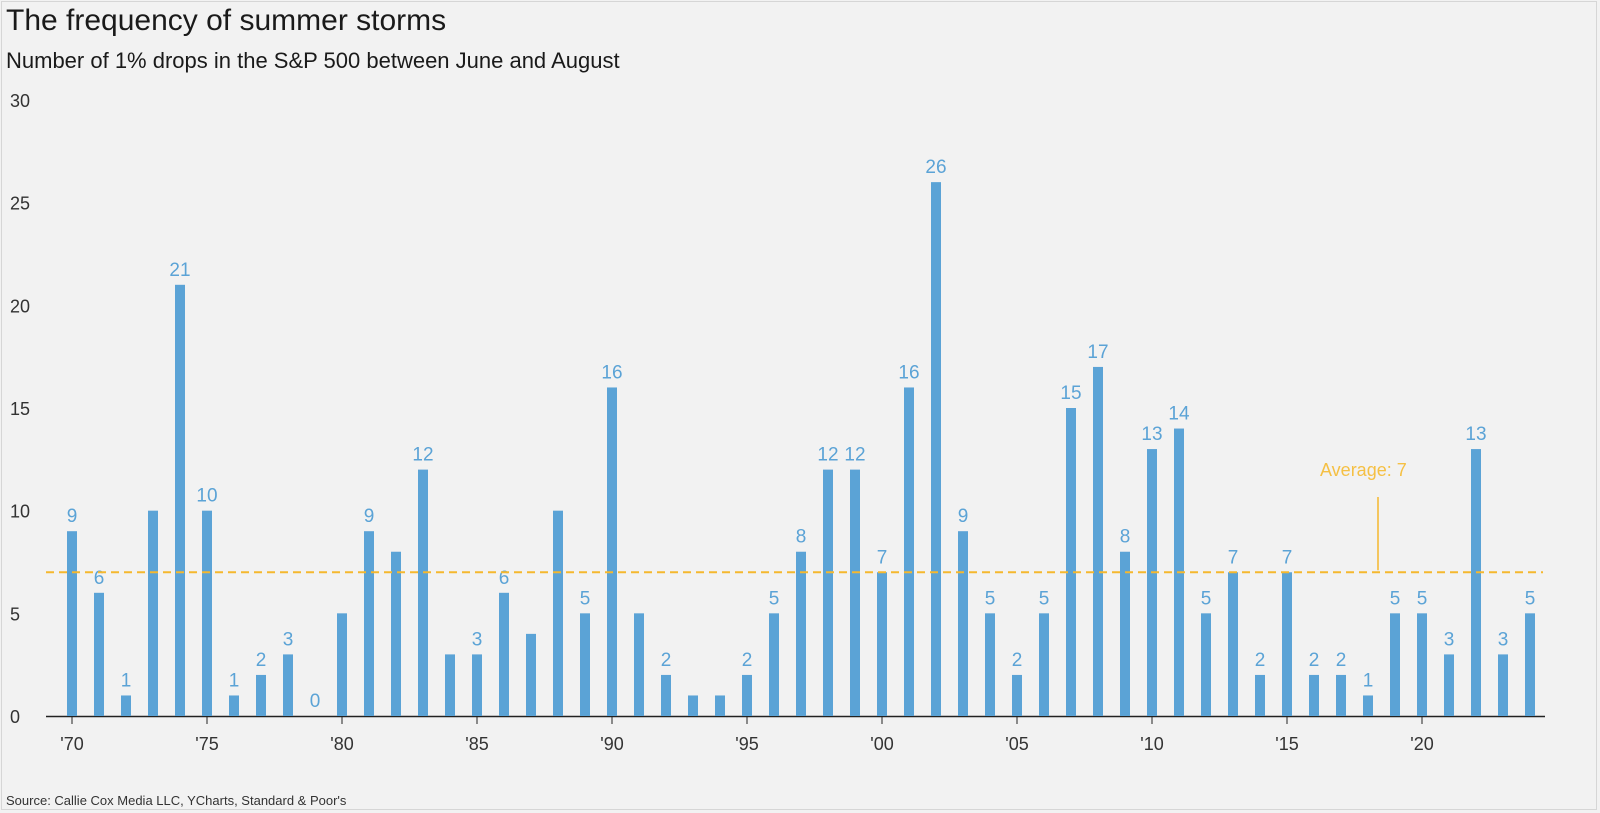  I want to click on x-tick-label: '95, so click(746, 744).